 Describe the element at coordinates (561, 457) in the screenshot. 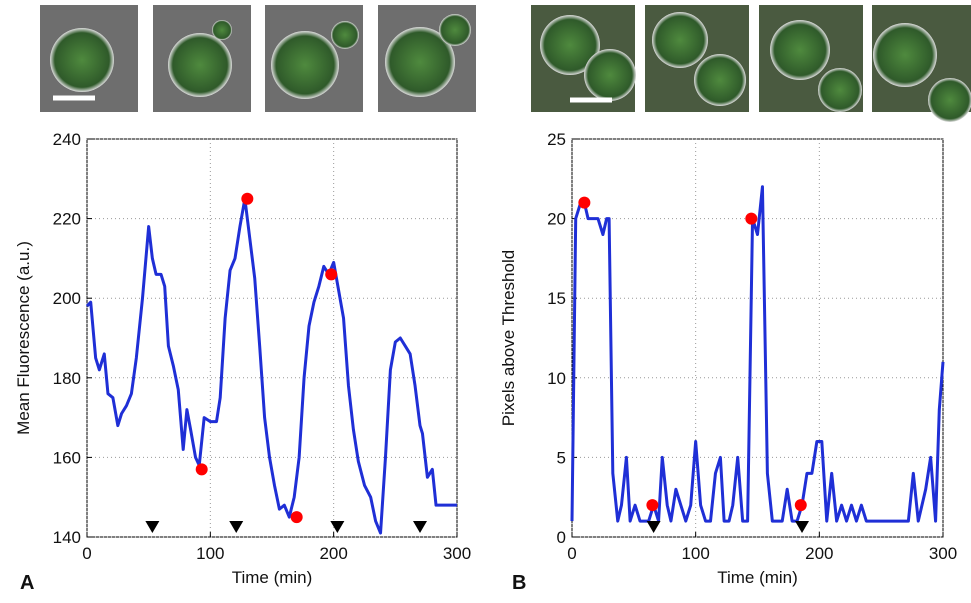

I see `y-tick-label: 5` at that location.